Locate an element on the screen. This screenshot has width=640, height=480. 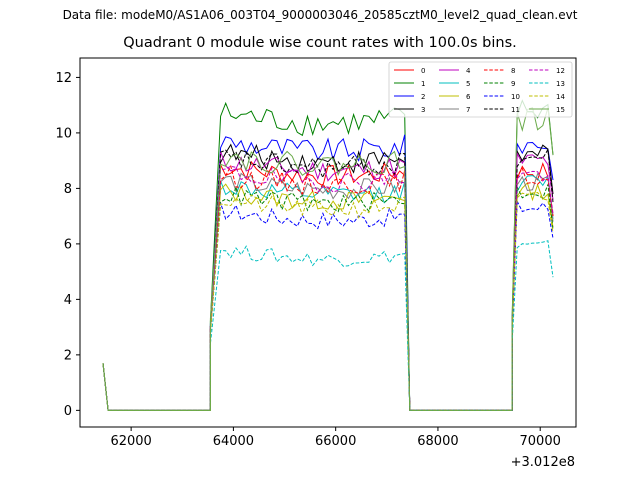
x-tick-label: 62000 is located at coordinates (130, 441).